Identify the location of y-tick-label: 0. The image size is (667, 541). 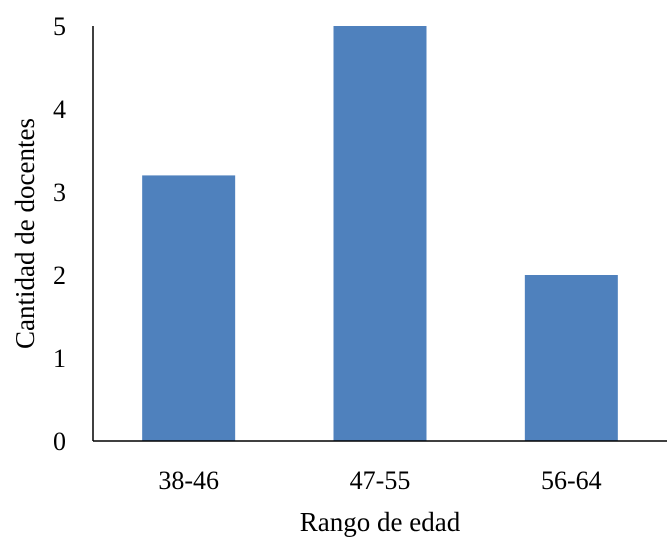
(59, 441).